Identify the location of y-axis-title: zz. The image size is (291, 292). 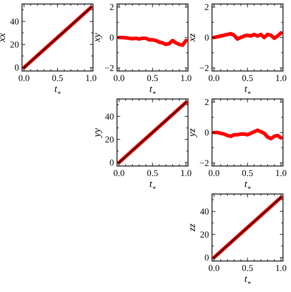
(192, 228).